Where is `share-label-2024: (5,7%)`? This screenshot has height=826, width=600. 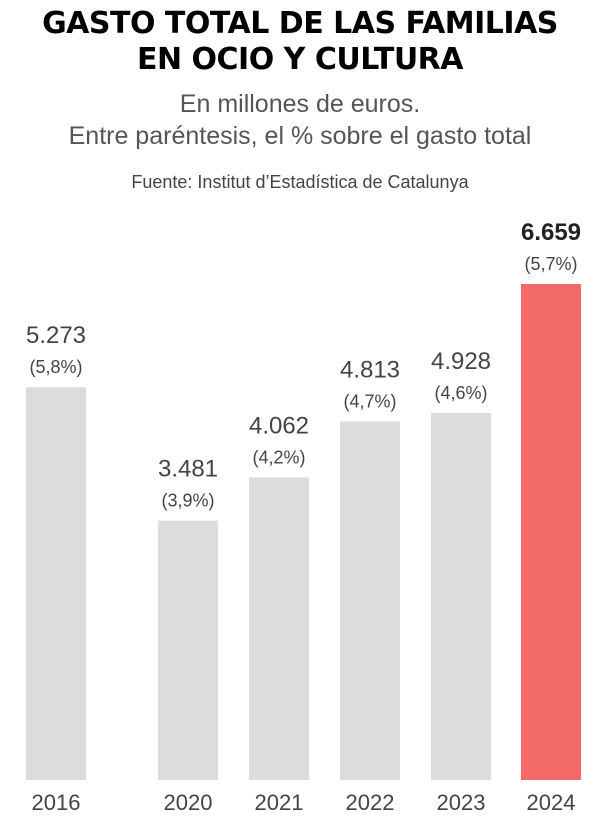
share-label-2024: (5,7%) is located at coordinates (550, 264).